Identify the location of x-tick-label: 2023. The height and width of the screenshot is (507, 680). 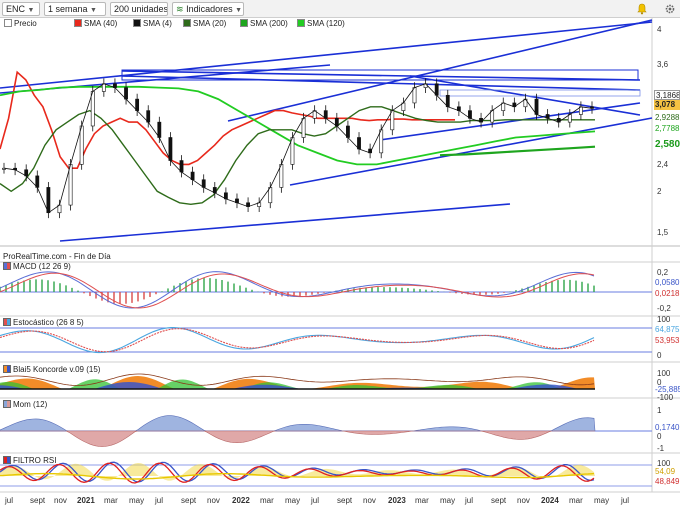
(397, 500).